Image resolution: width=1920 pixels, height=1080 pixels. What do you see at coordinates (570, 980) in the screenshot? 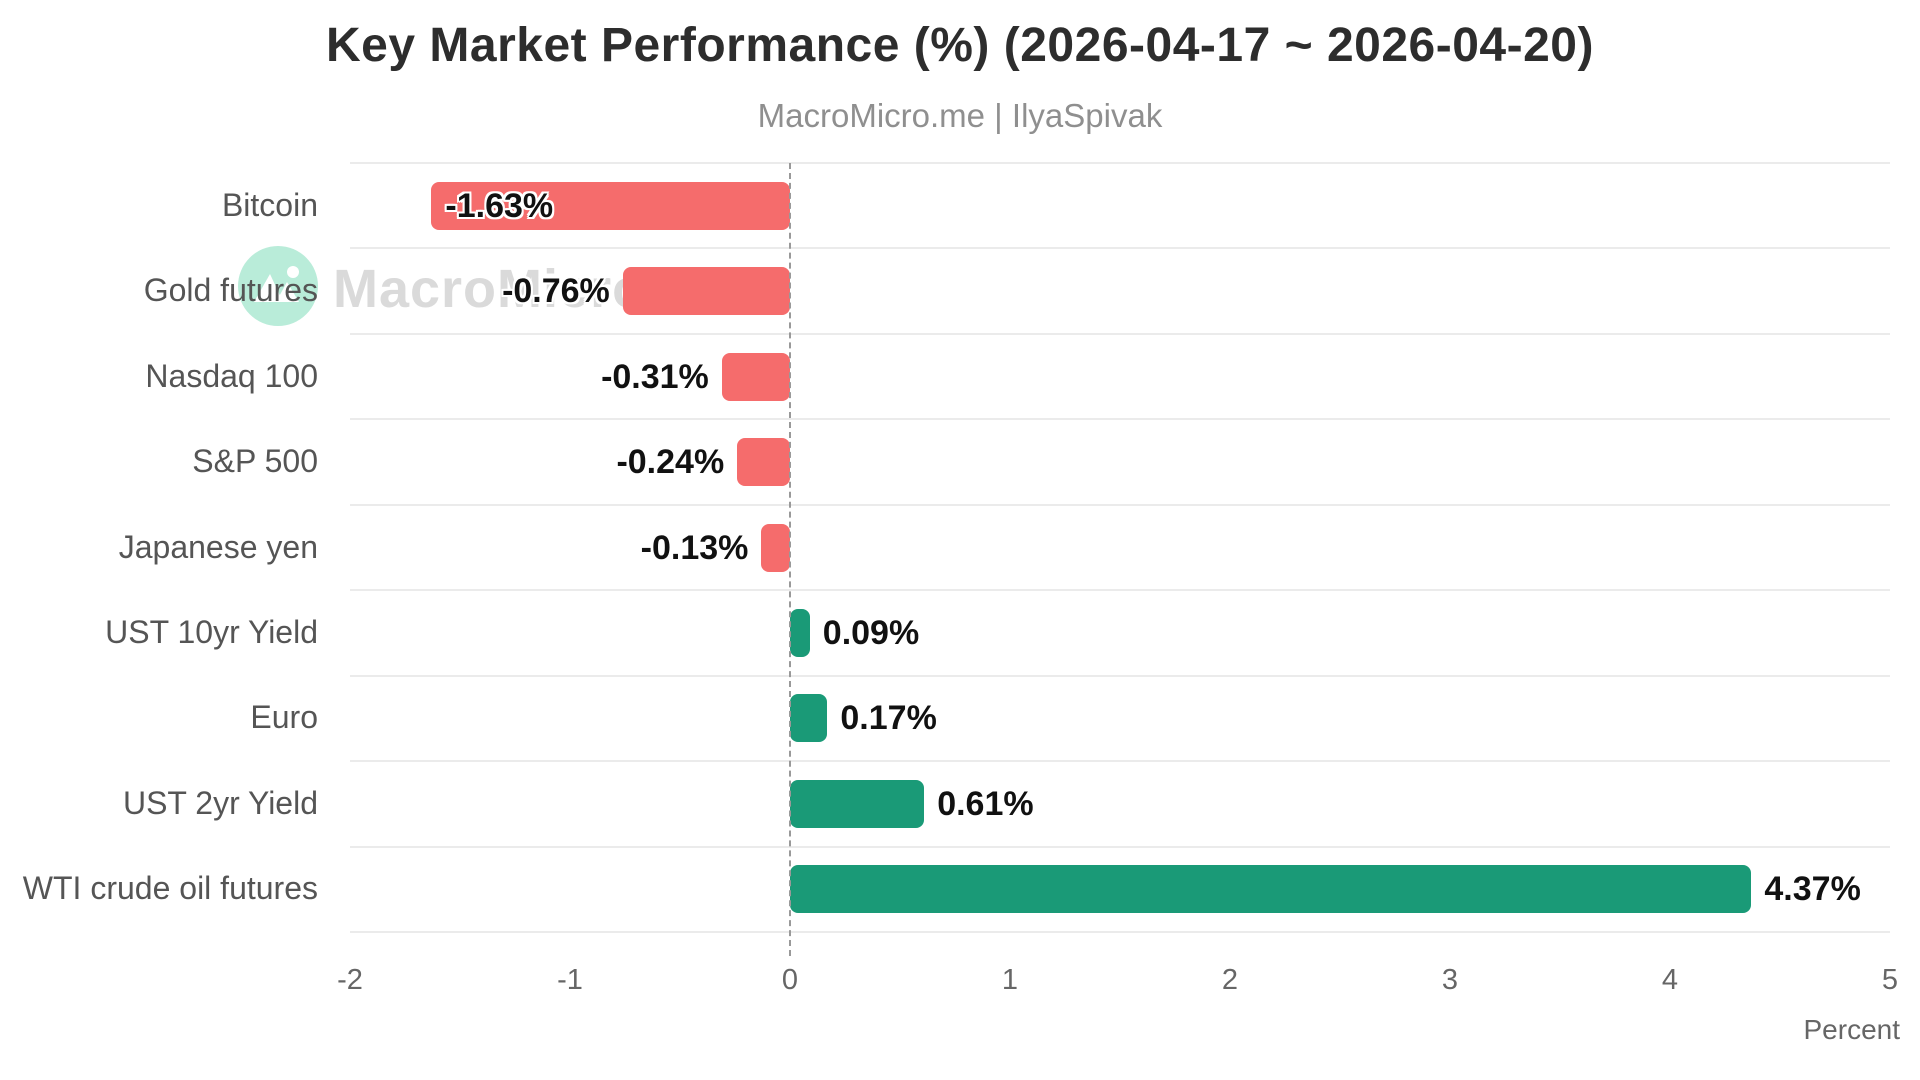
I see `x-axis-tick: -1` at bounding box center [570, 980].